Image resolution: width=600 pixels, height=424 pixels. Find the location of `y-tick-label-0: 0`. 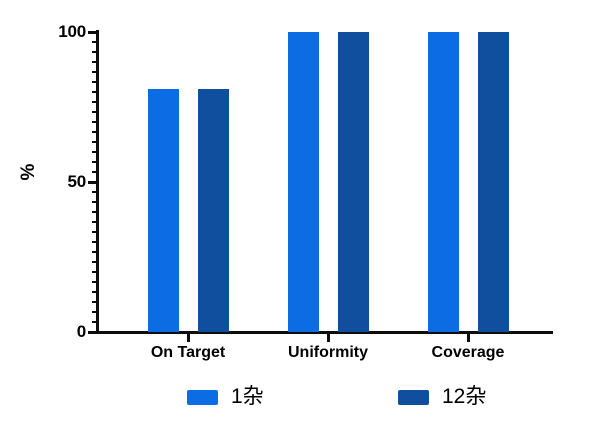

y-tick-label-0: 0 is located at coordinates (81, 331).